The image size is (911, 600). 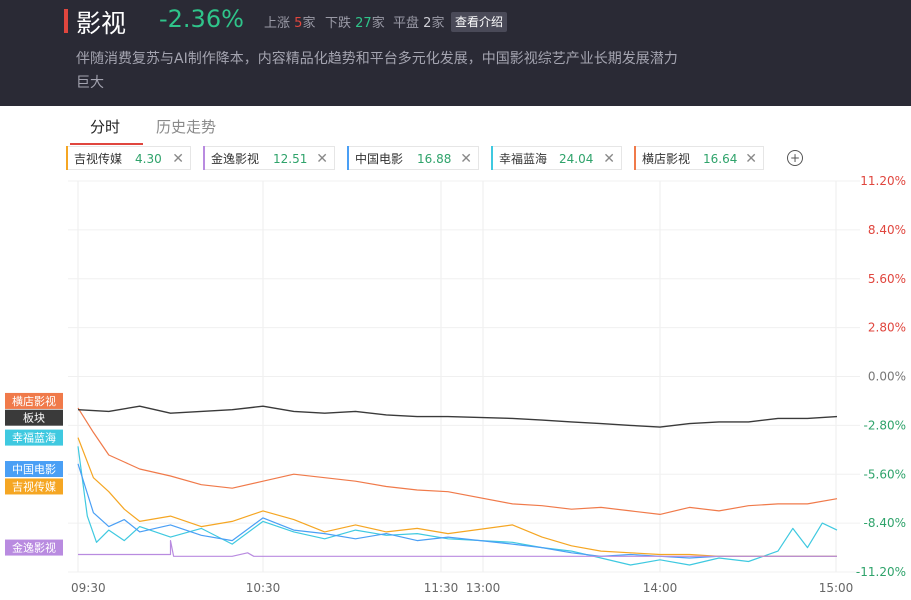 I want to click on flat-unit: 家, so click(x=438, y=23).